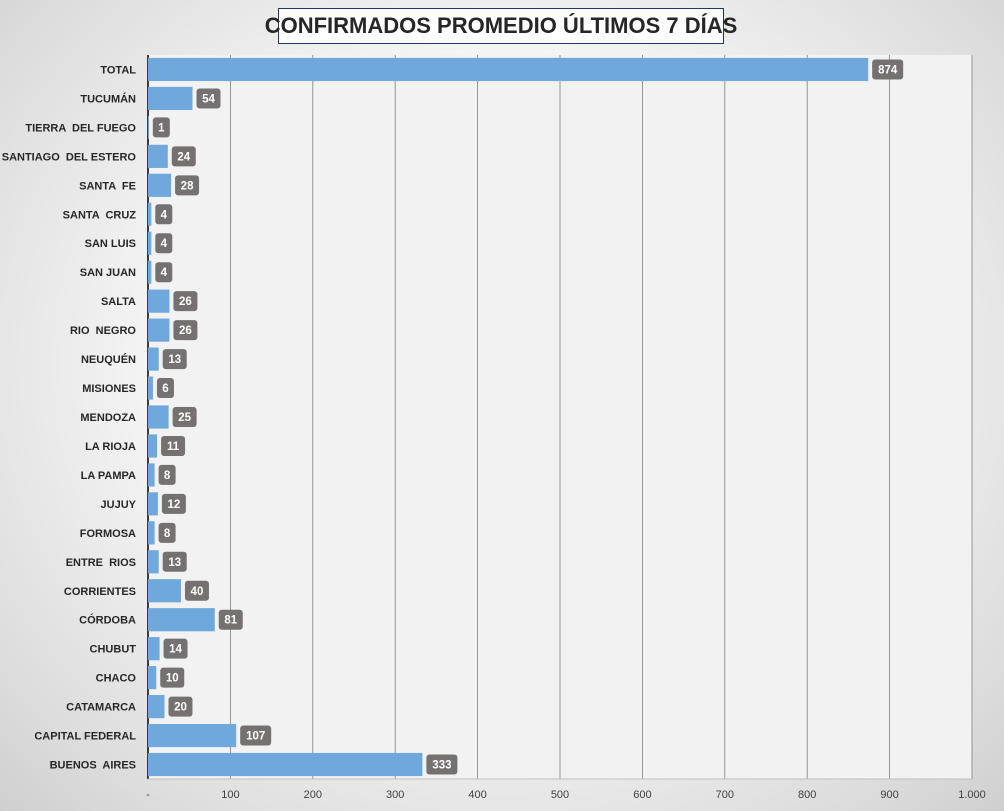 The image size is (1004, 811). I want to click on category-label: JUJUY, so click(119, 505).